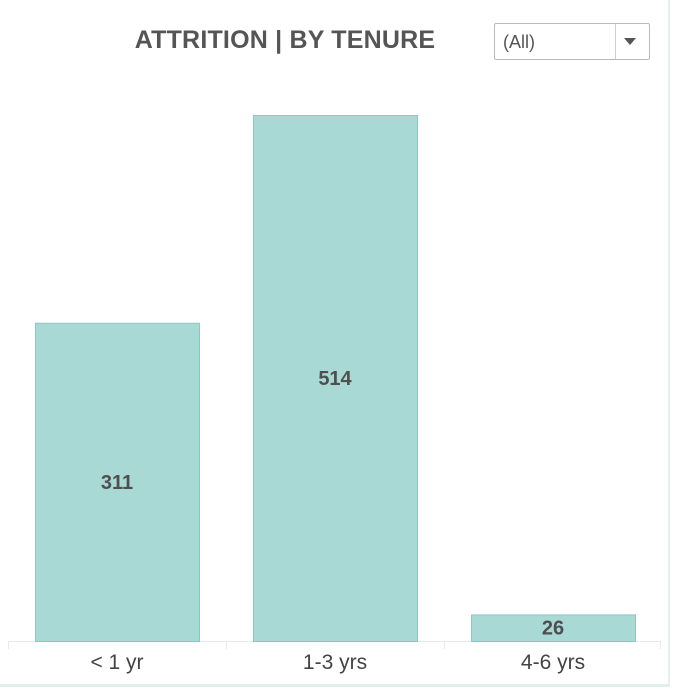  Describe the element at coordinates (519, 42) in the screenshot. I see `filter-selected-value: (All)` at that location.